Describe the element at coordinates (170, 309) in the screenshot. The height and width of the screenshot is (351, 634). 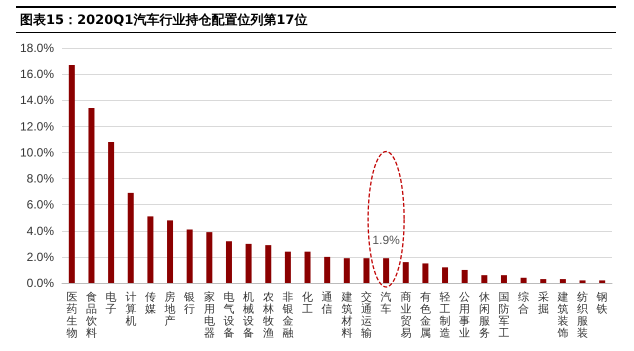
I see `x-tick-label: 房地产` at that location.